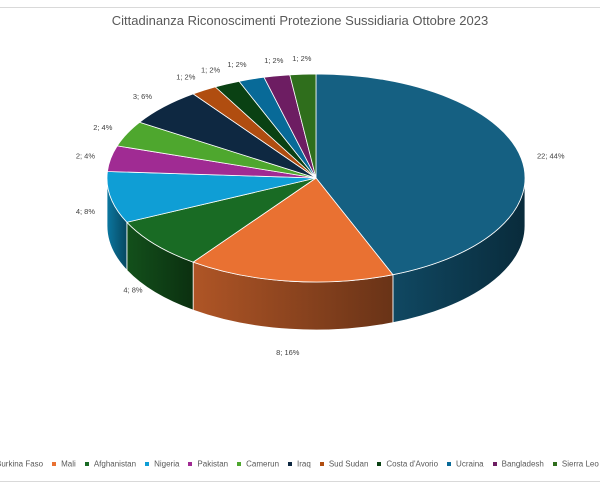 The width and height of the screenshot is (600, 483). Describe the element at coordinates (115, 464) in the screenshot. I see `legend-label-afghanistan: Afghanistan` at that location.